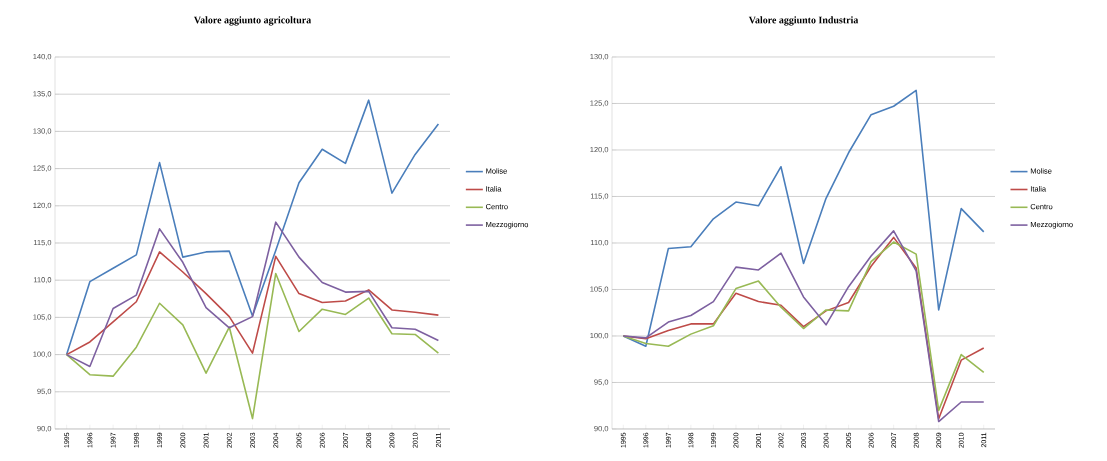 The width and height of the screenshot is (1107, 461). I want to click on chart-title: Valore aggiunto agricoltura, so click(252, 21).